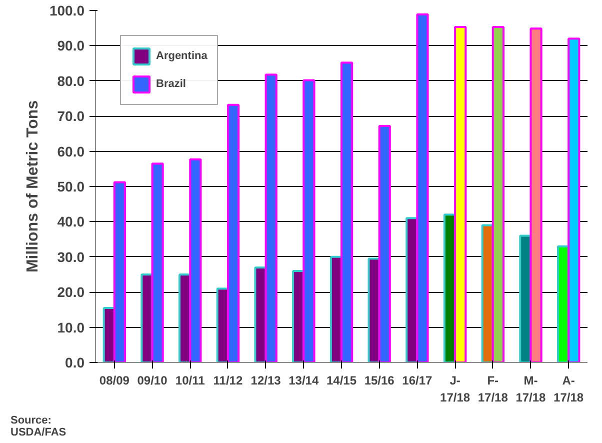  I want to click on legend-label: Argentina, so click(182, 56).